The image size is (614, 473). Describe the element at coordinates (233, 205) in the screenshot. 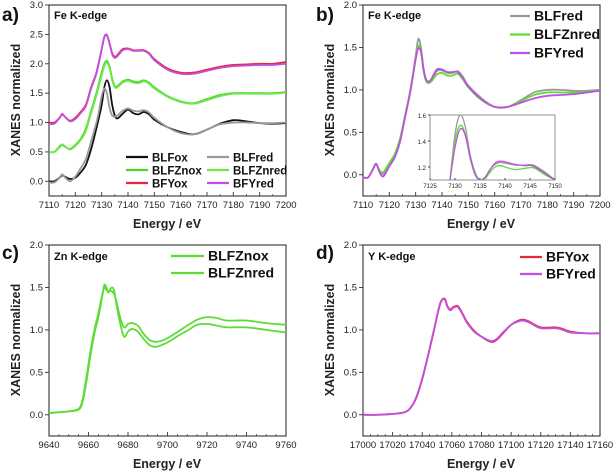

I see `panel-a-x-tick-label: 7180` at that location.